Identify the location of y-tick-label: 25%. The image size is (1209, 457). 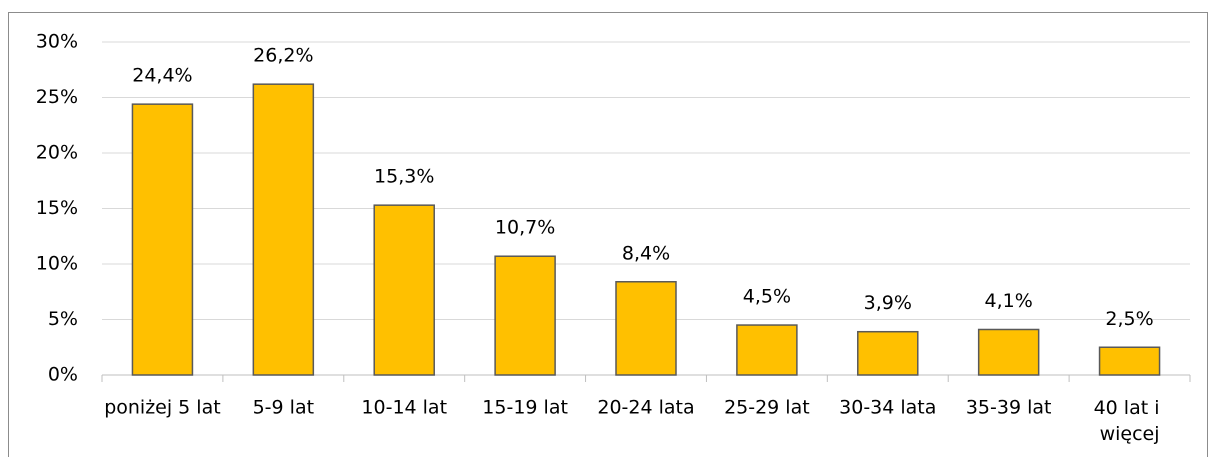
(57, 97).